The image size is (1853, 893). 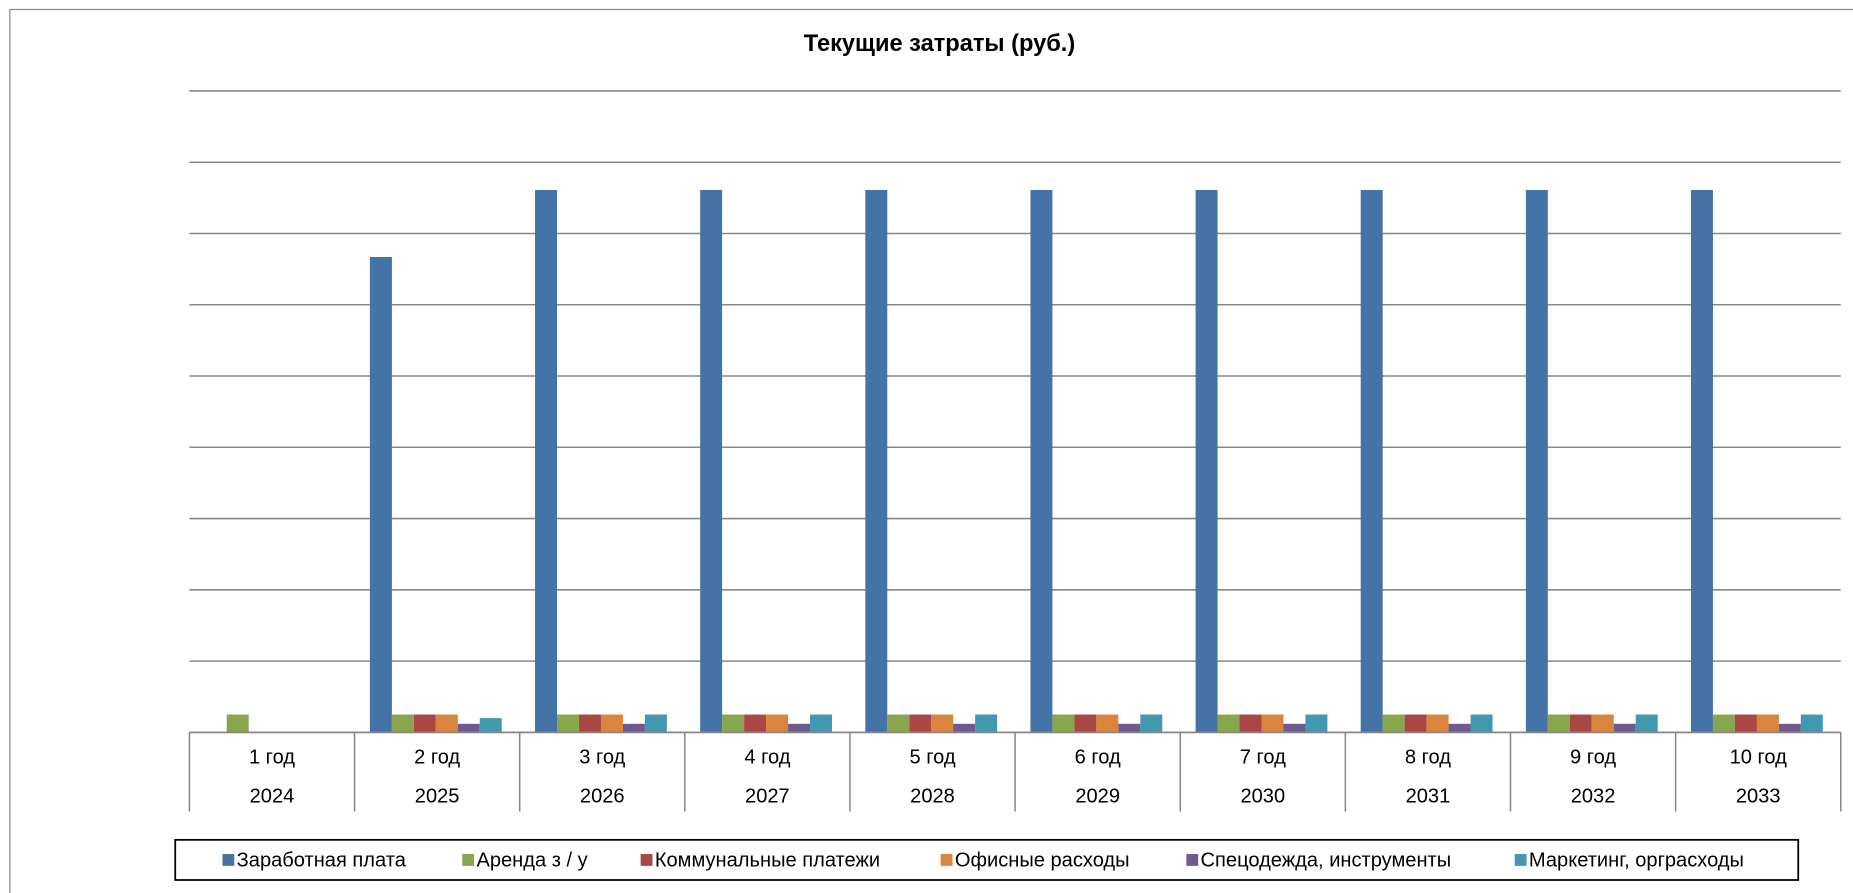 What do you see at coordinates (602, 758) in the screenshot?
I see `x-tick-label: 3 год` at bounding box center [602, 758].